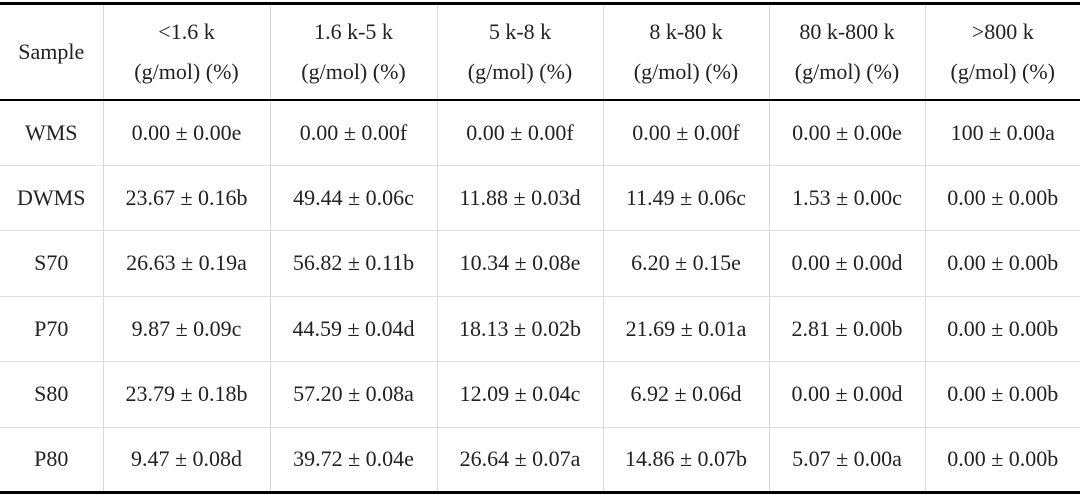  I want to click on sample-cell: DWMS, so click(51, 197).